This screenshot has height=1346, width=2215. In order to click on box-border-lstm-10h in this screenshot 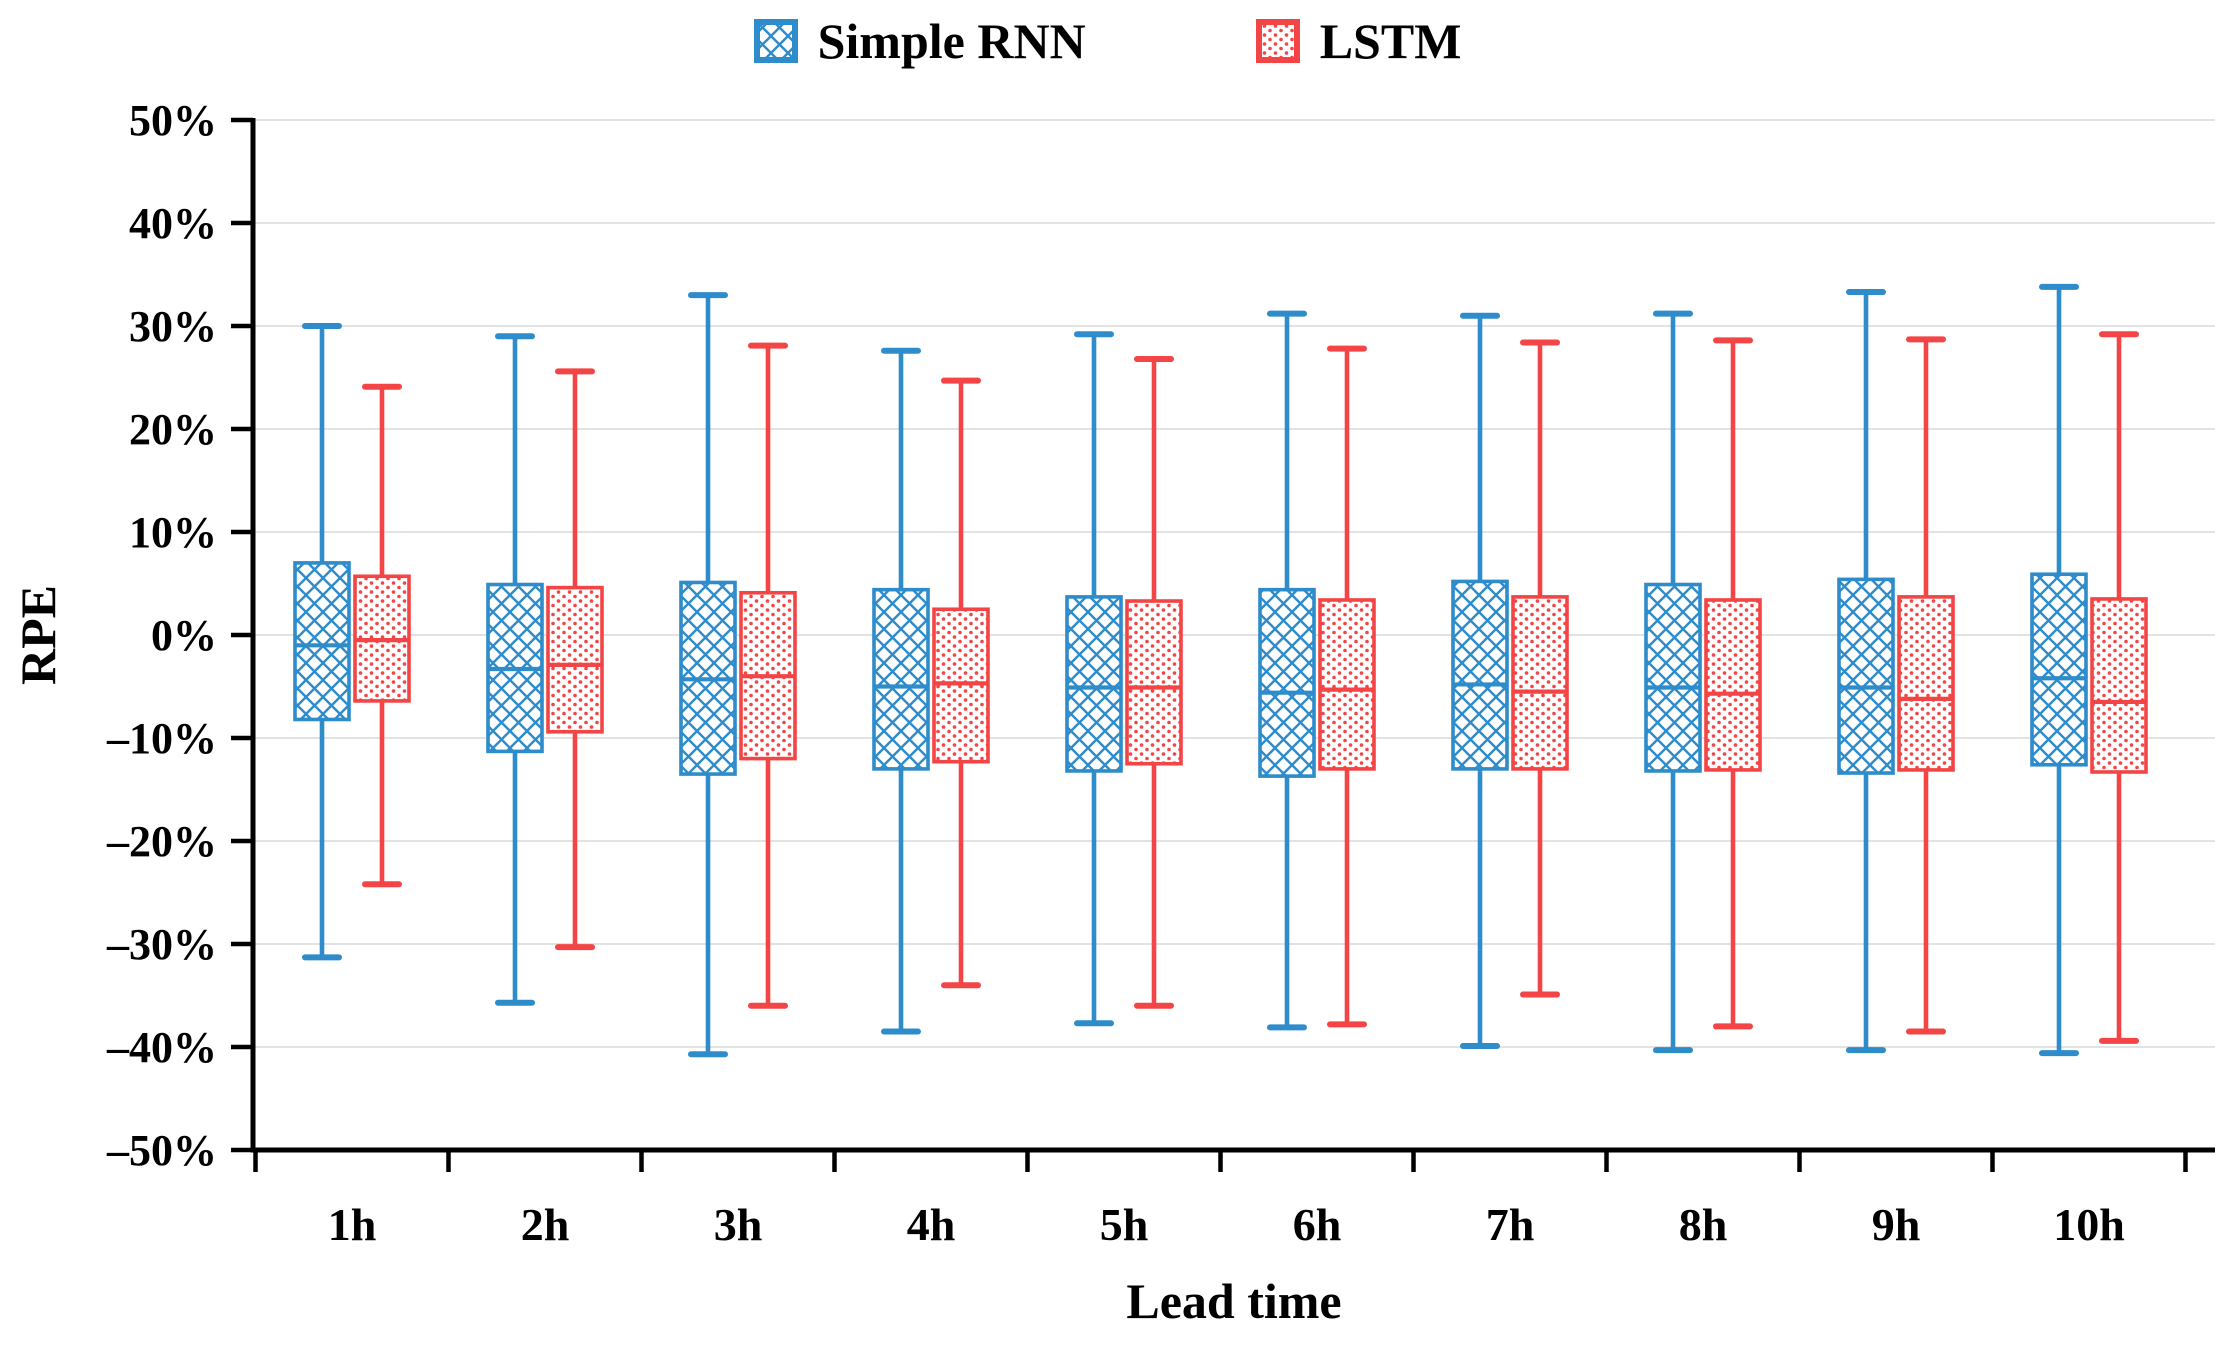, I will do `click(2119, 685)`.